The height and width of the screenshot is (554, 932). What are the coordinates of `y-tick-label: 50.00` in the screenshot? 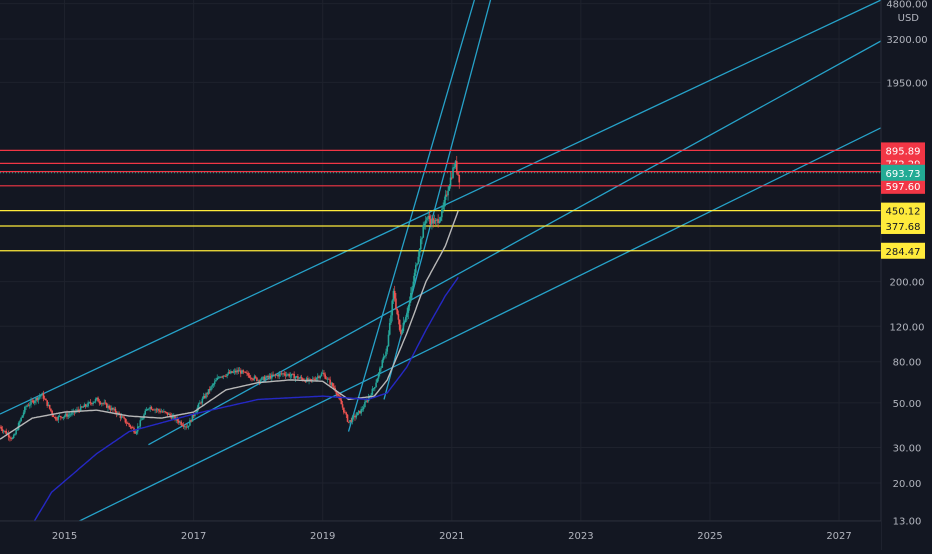 It's located at (907, 404).